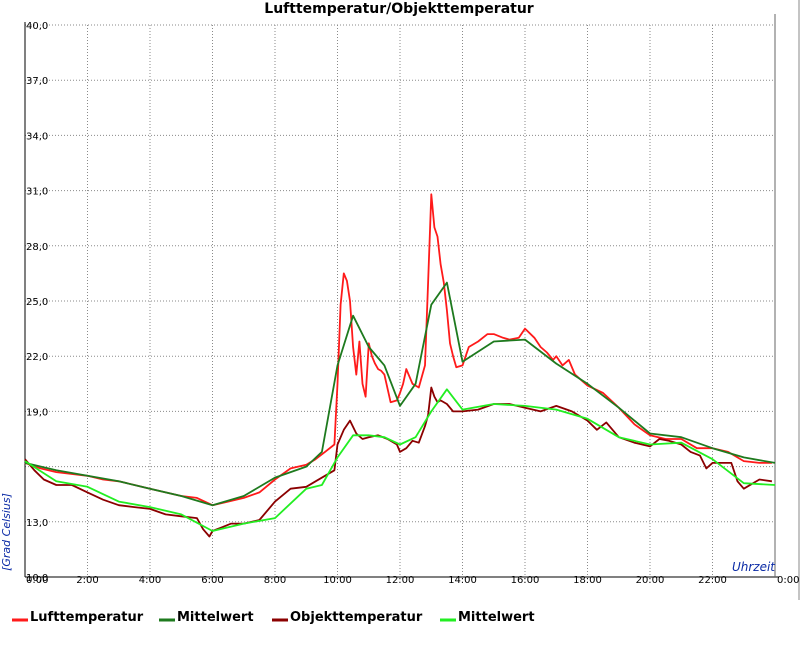 This screenshot has height=650, width=800. I want to click on x-tick-label: 12:00, so click(400, 580).